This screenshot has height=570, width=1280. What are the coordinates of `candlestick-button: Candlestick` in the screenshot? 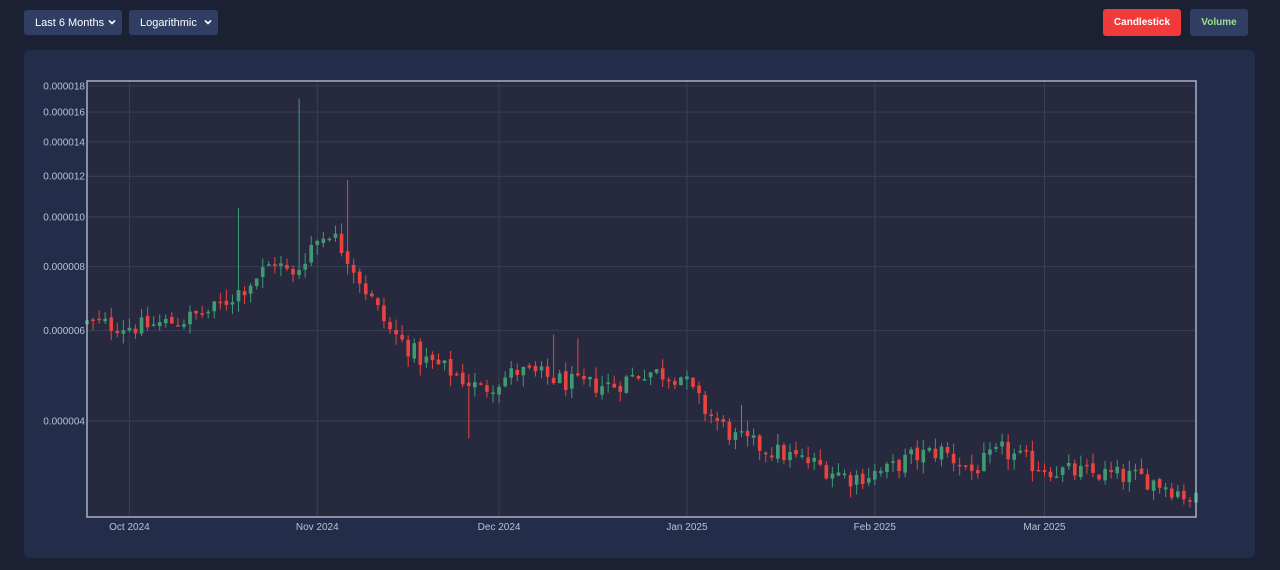 It's located at (1142, 22).